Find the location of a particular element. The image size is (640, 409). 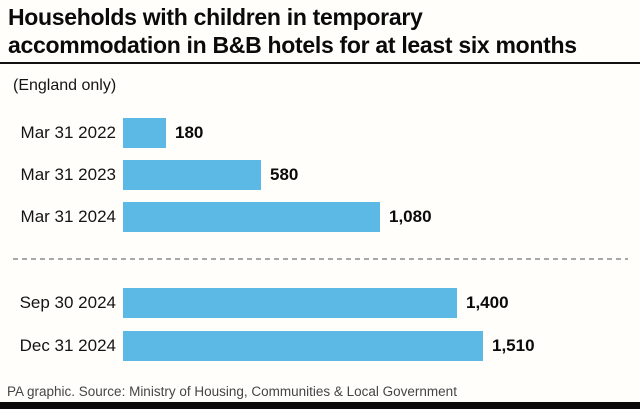

bar-category-label: Dec 31 2024 is located at coordinates (67, 345).